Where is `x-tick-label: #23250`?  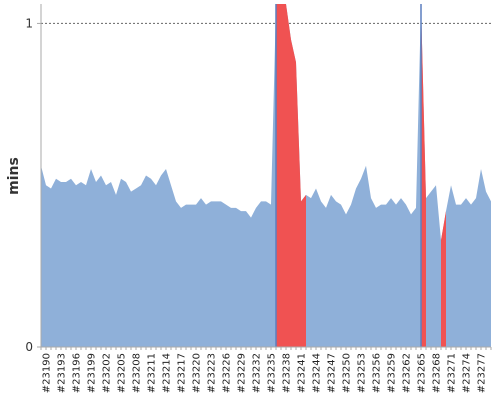 x-tick-label: #23250 is located at coordinates (347, 373).